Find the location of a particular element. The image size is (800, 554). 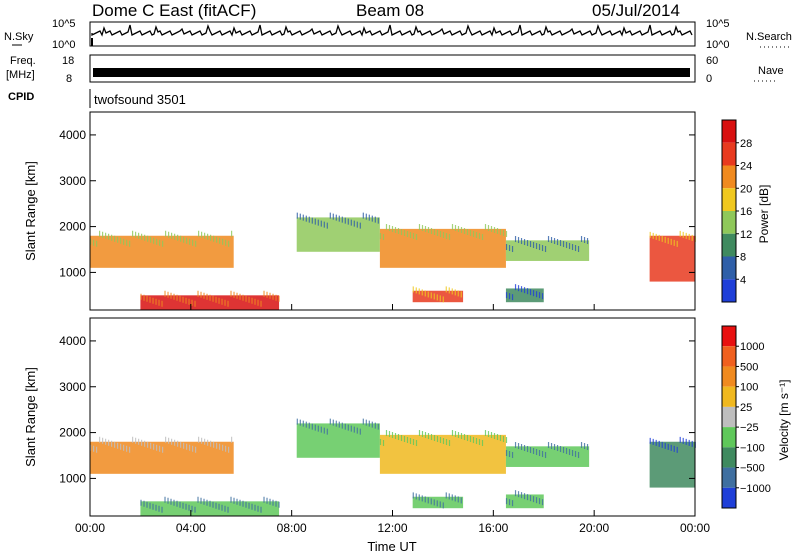

power-colorbar-tick-label: 28 is located at coordinates (746, 144).